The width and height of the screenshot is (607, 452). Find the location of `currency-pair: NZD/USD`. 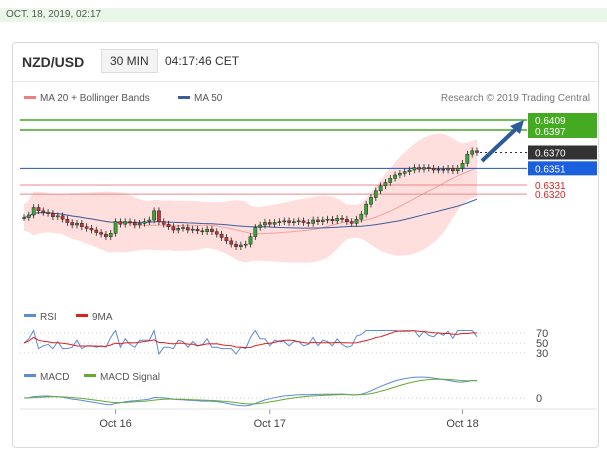

currency-pair: NZD/USD is located at coordinates (53, 62).